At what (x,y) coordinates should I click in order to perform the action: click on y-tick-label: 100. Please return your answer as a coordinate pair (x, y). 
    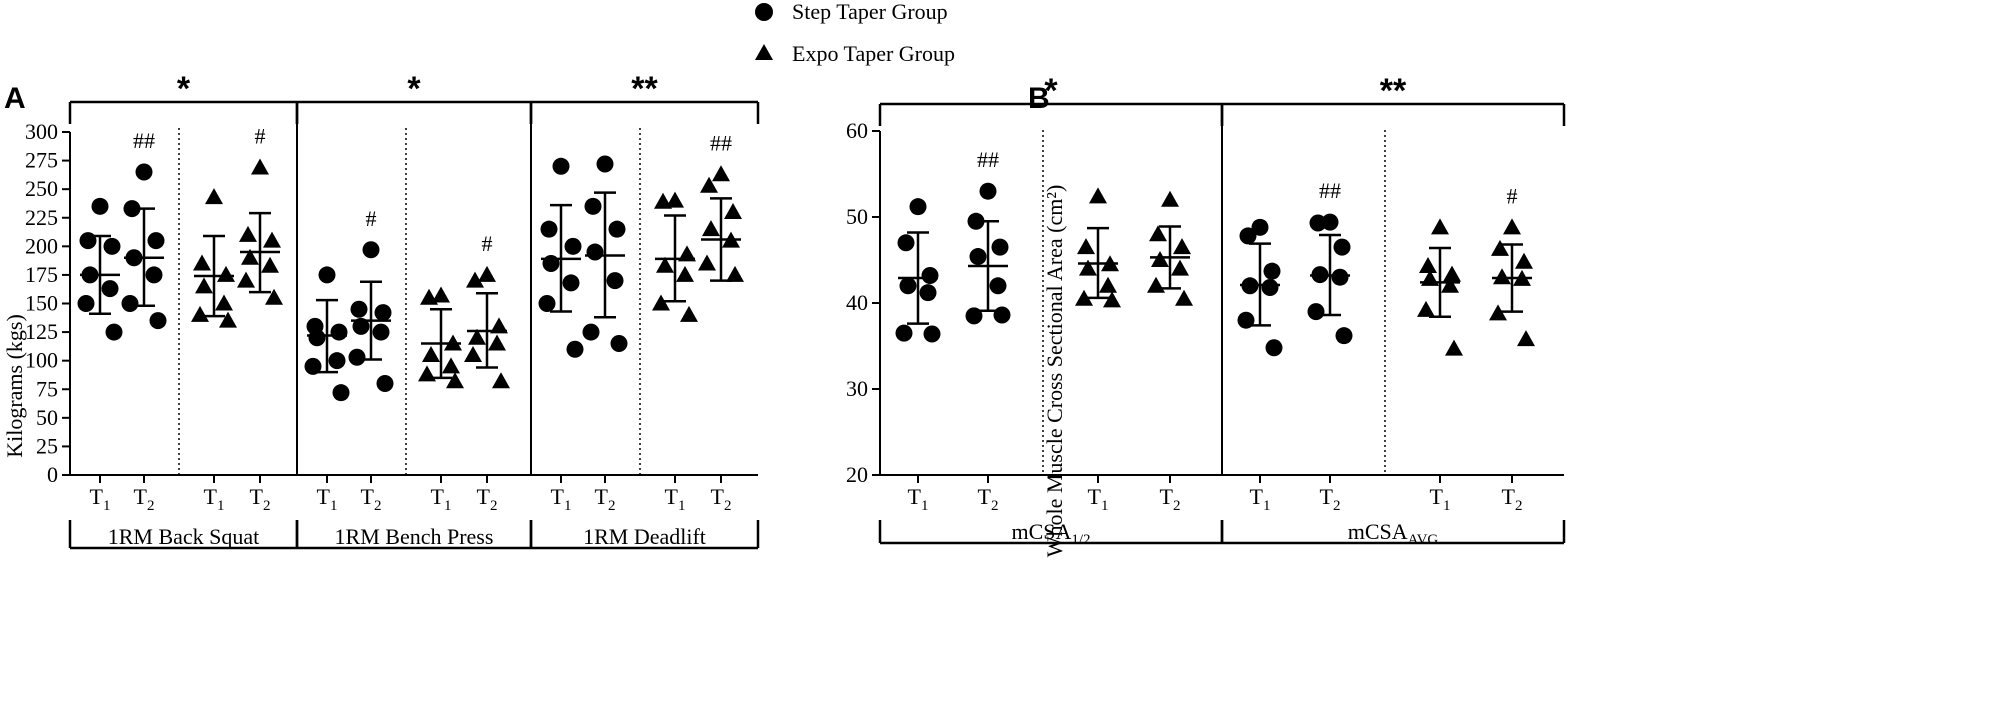
    Looking at the image, I should click on (41, 360).